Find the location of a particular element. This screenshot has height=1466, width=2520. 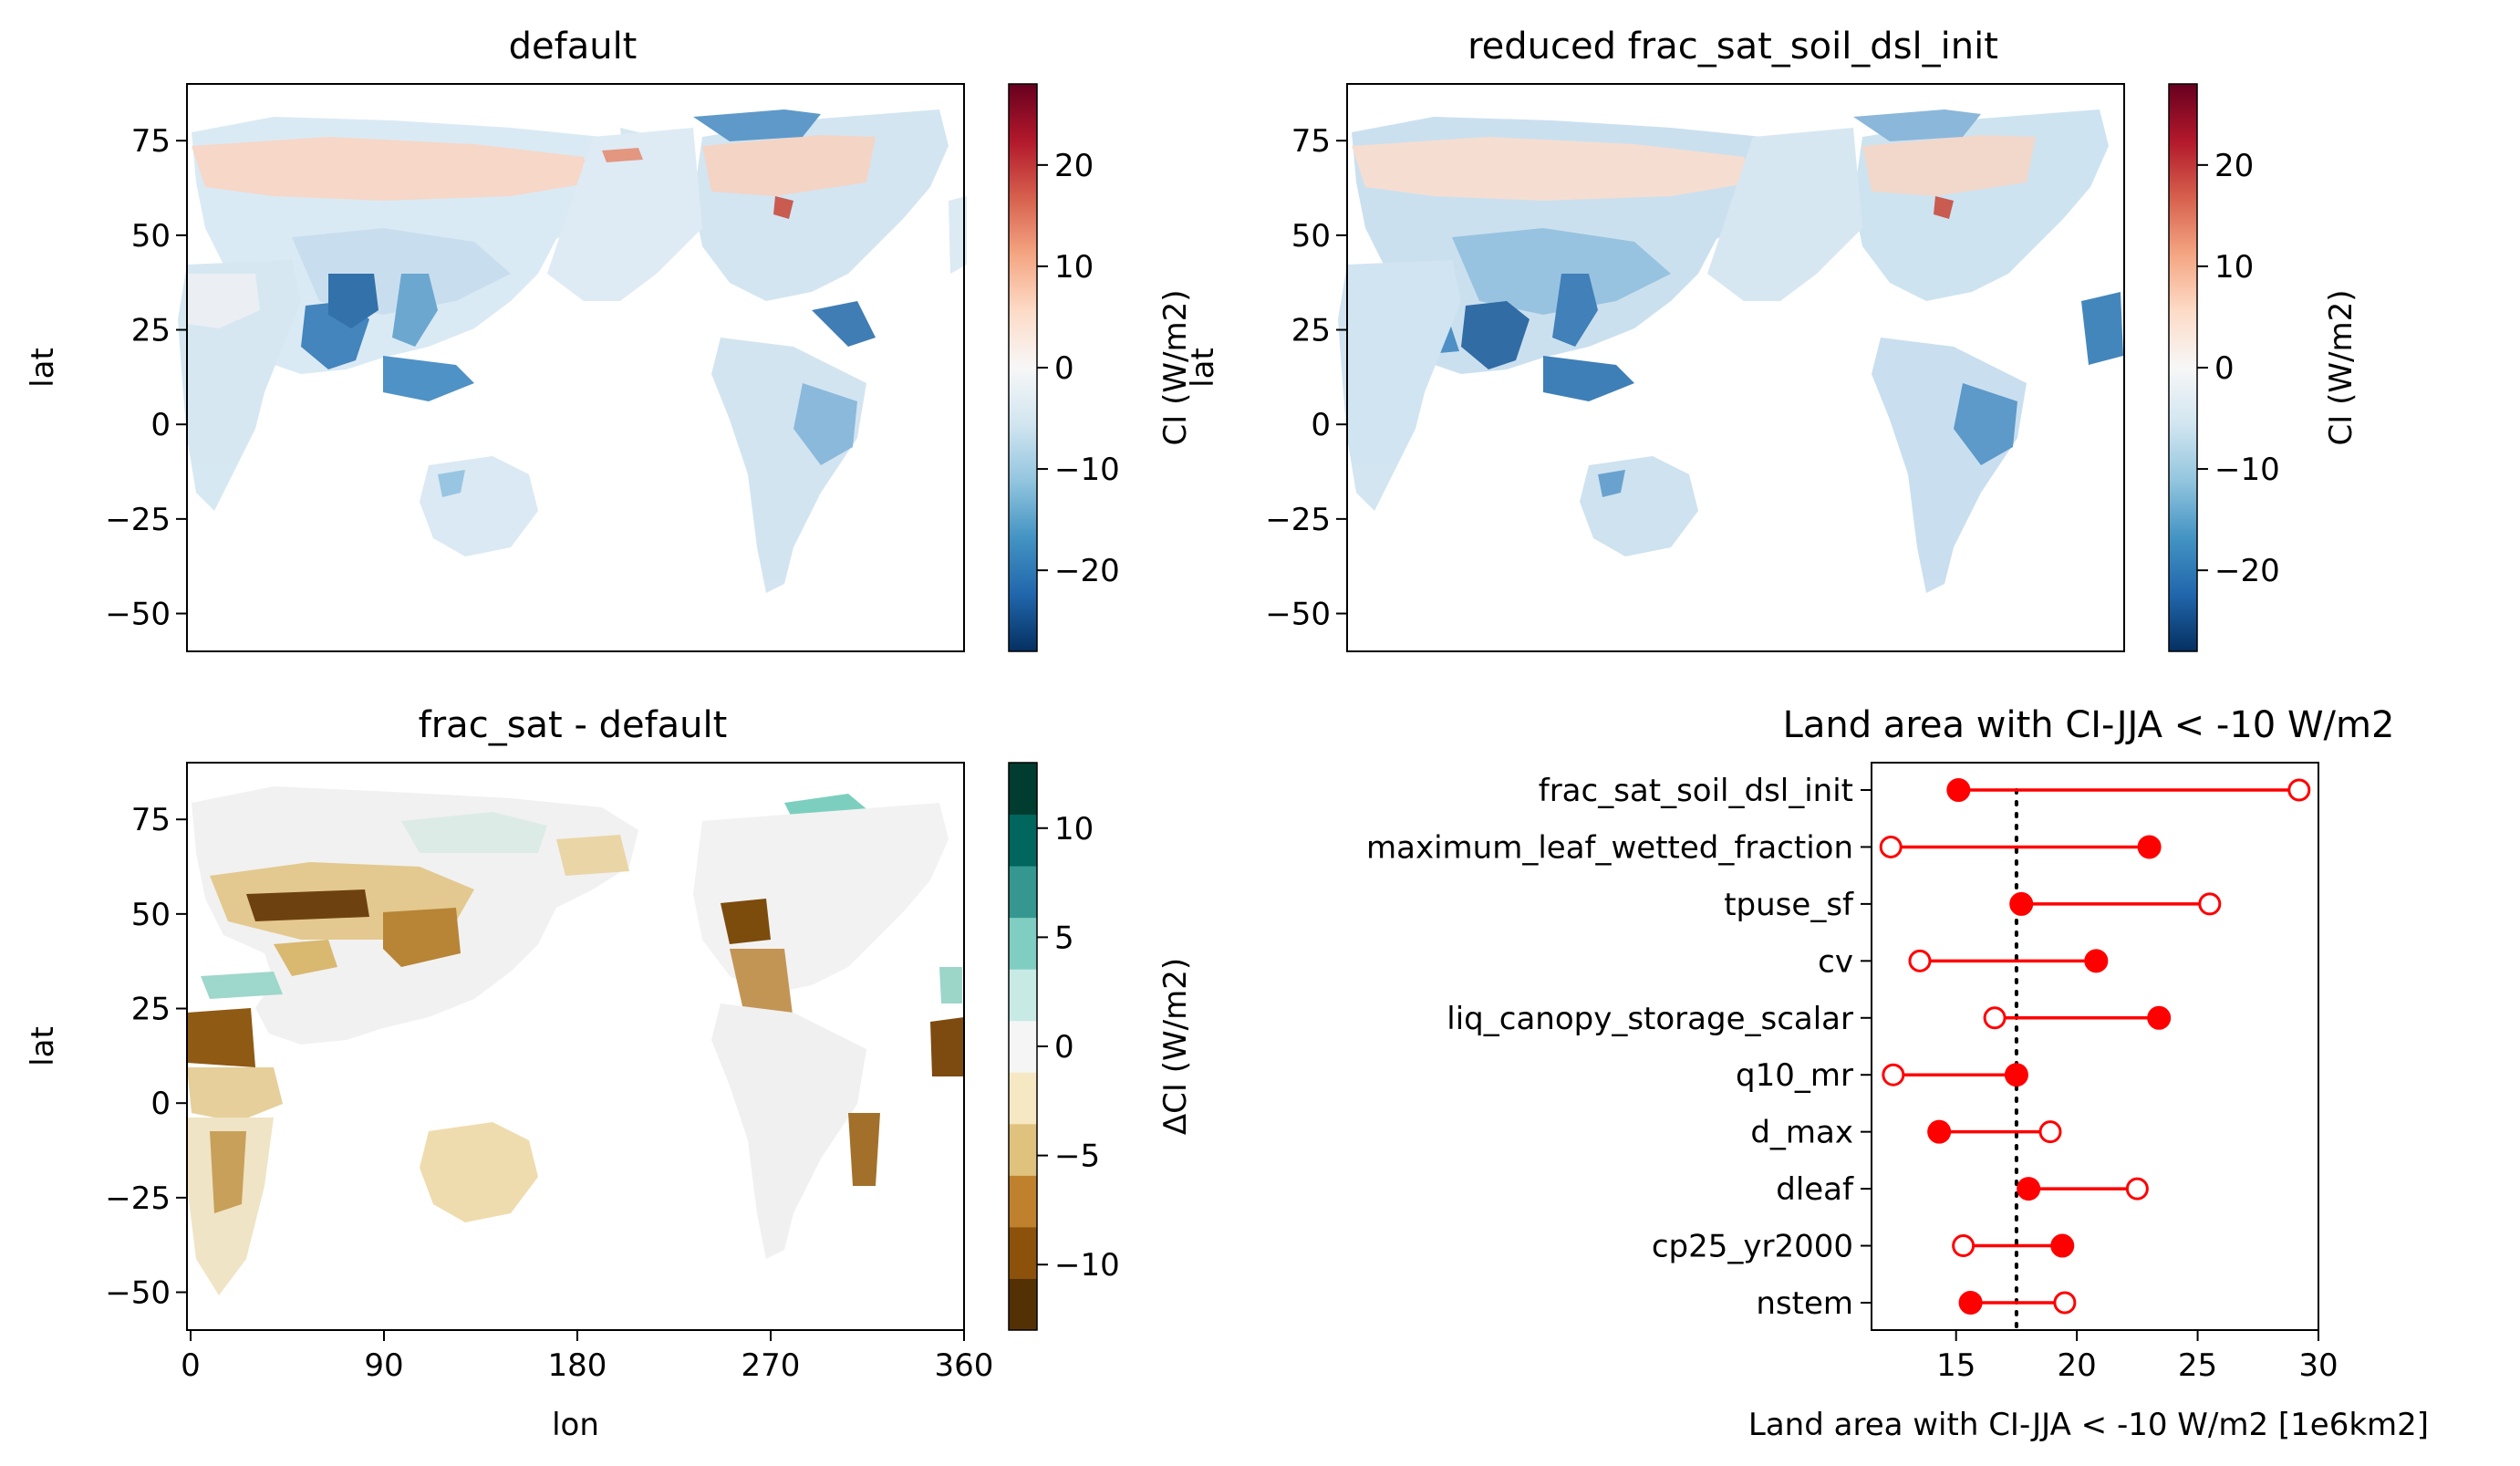

colorbar-ci-right-label: CI (W/m2) is located at coordinates (2341, 368).